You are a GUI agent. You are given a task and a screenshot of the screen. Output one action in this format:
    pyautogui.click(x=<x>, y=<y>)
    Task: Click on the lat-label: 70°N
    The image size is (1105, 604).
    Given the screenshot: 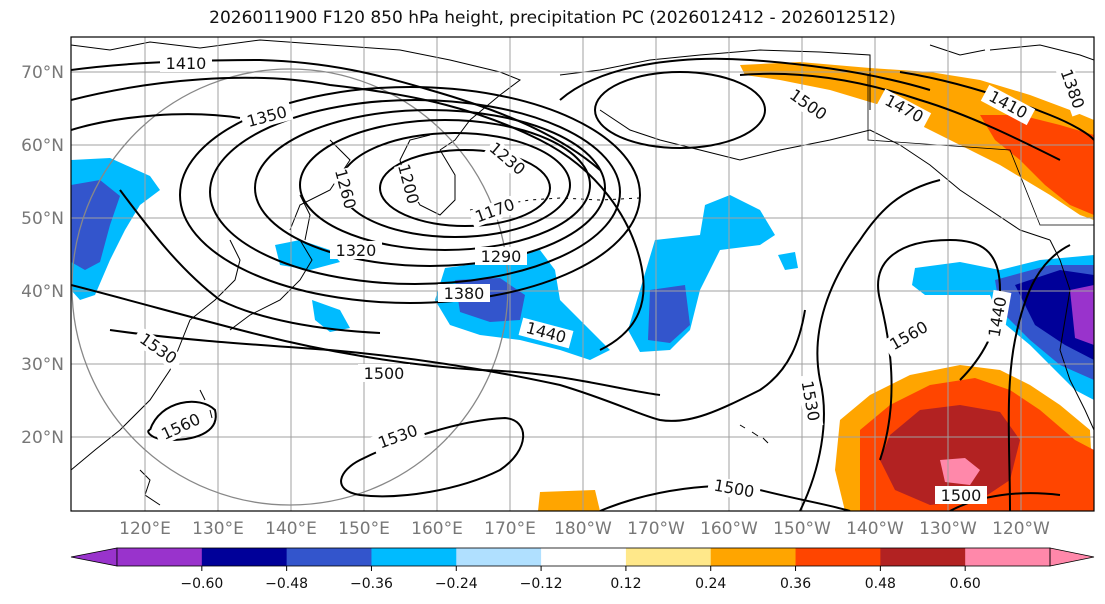 What is the action you would take?
    pyautogui.click(x=42, y=73)
    